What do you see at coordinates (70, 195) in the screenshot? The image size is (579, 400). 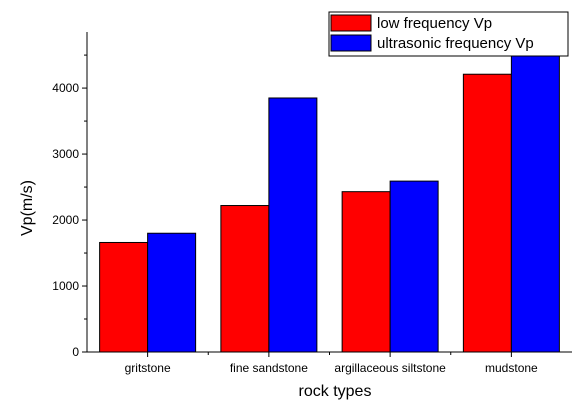 I see `y-axis: 0 1000 2000 3000 4000` at bounding box center [70, 195].